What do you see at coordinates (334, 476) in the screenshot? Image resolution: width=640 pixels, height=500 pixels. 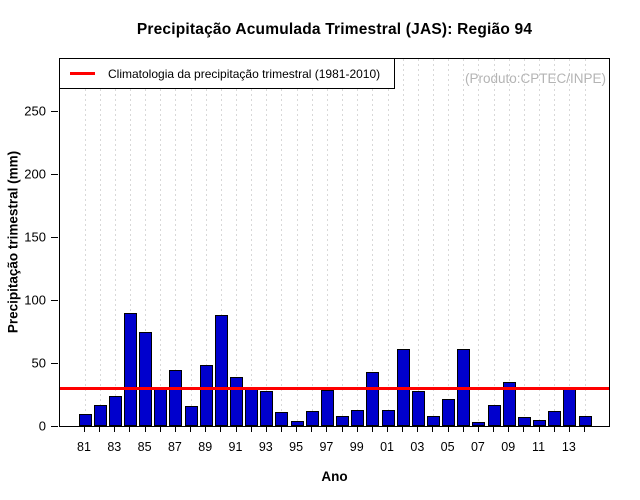 I see `x-axis-title: Ano` at bounding box center [334, 476].